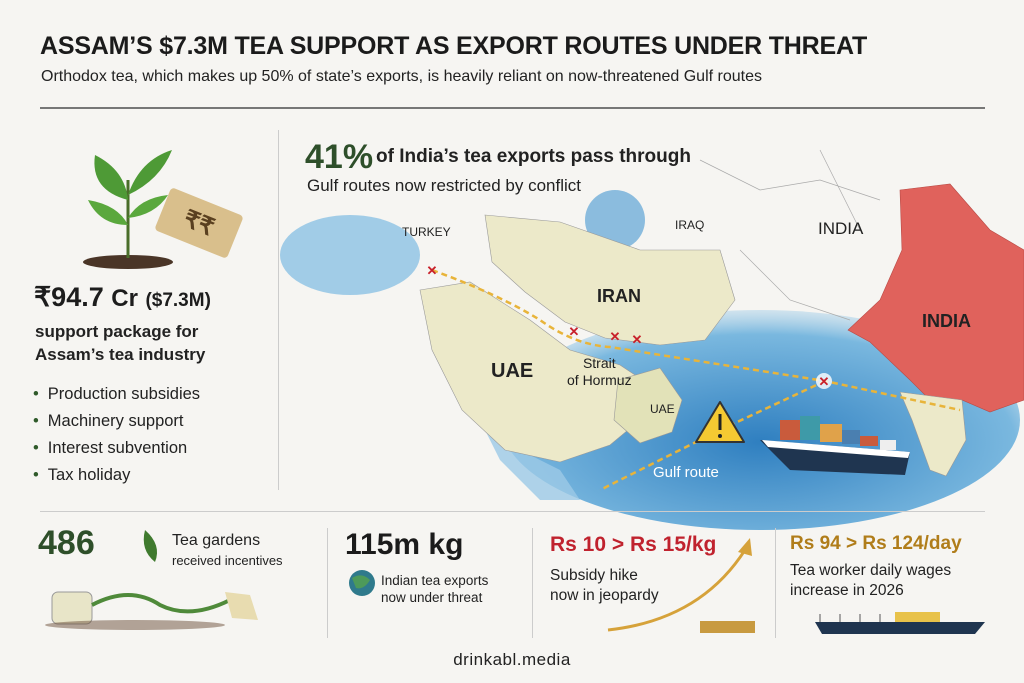 This screenshot has height=683, width=1024. I want to click on amount-usd: ($7.3M), so click(178, 300).